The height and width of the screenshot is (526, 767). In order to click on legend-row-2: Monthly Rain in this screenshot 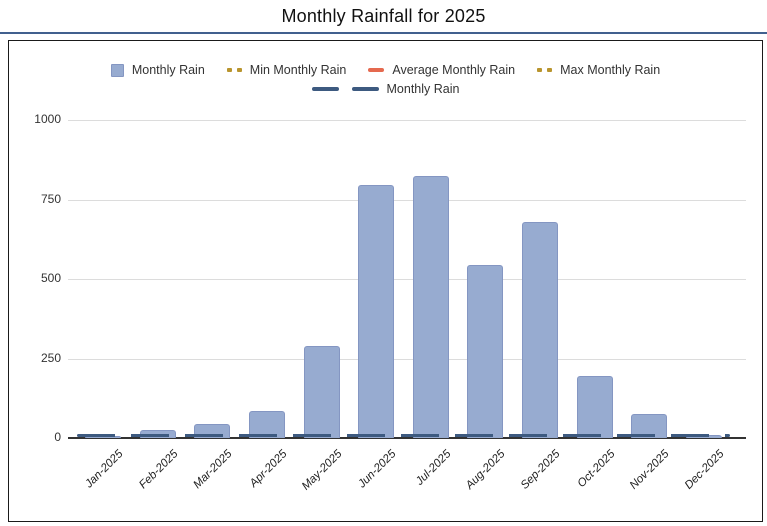, I will do `click(385, 89)`.